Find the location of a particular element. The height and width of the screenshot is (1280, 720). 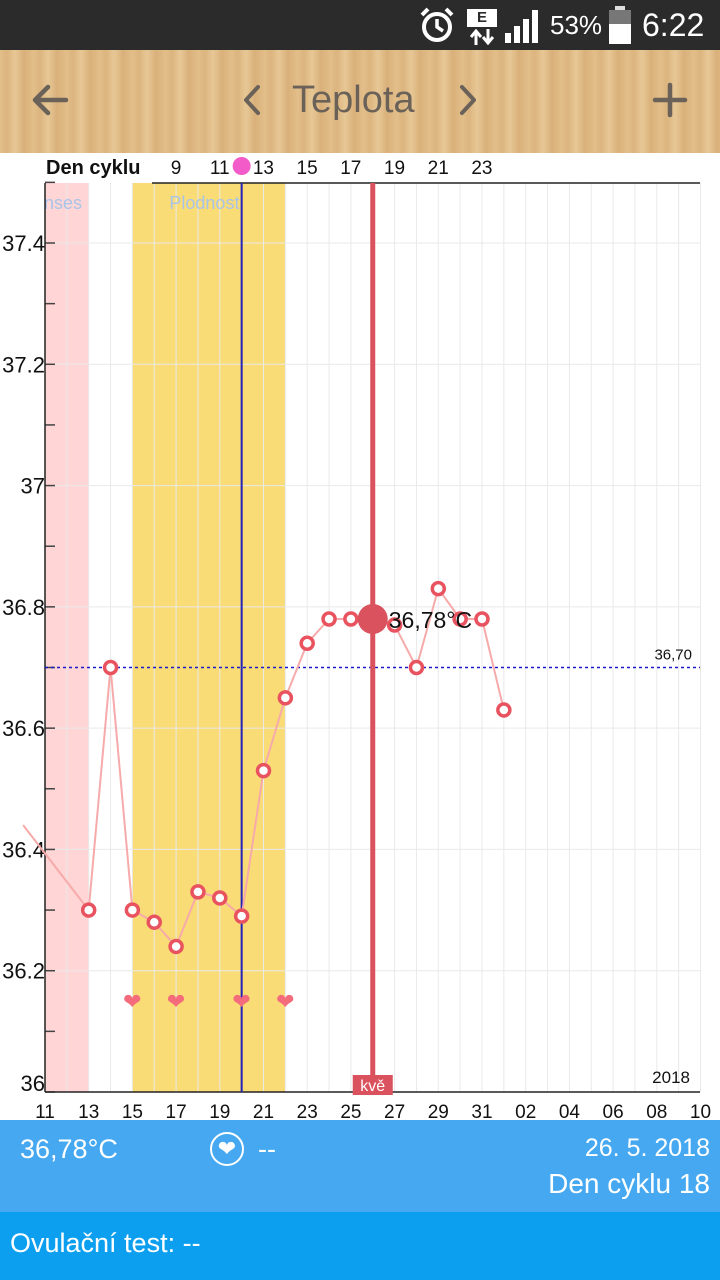

signal-icon is located at coordinates (524, 25).